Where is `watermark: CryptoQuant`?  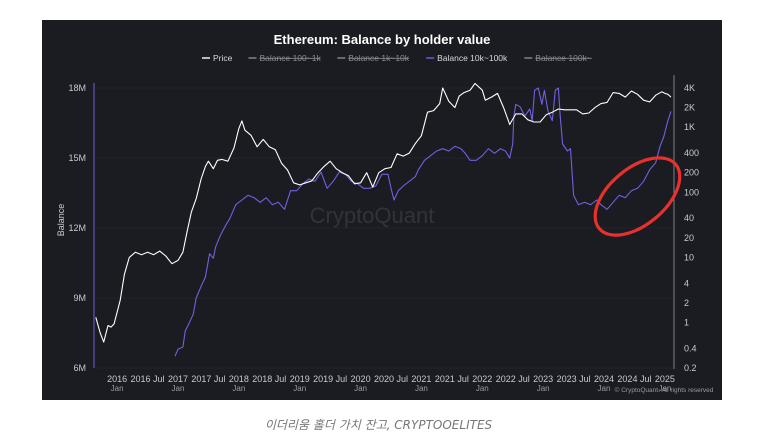 watermark: CryptoQuant is located at coordinates (372, 215).